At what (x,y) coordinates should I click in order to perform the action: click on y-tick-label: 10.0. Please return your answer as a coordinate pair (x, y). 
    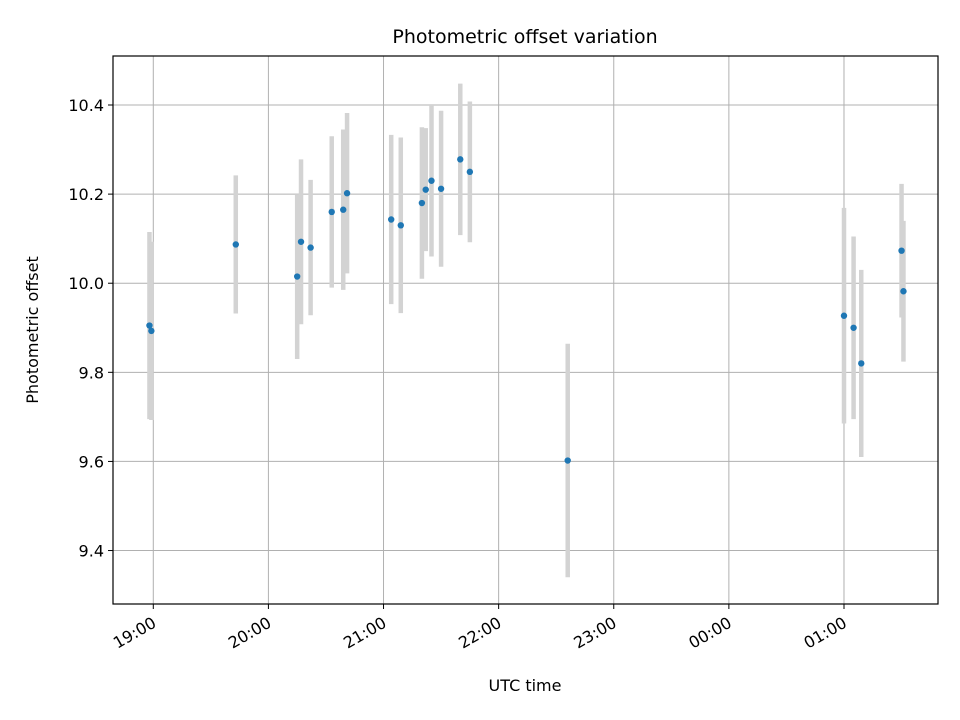
    Looking at the image, I should click on (86, 283).